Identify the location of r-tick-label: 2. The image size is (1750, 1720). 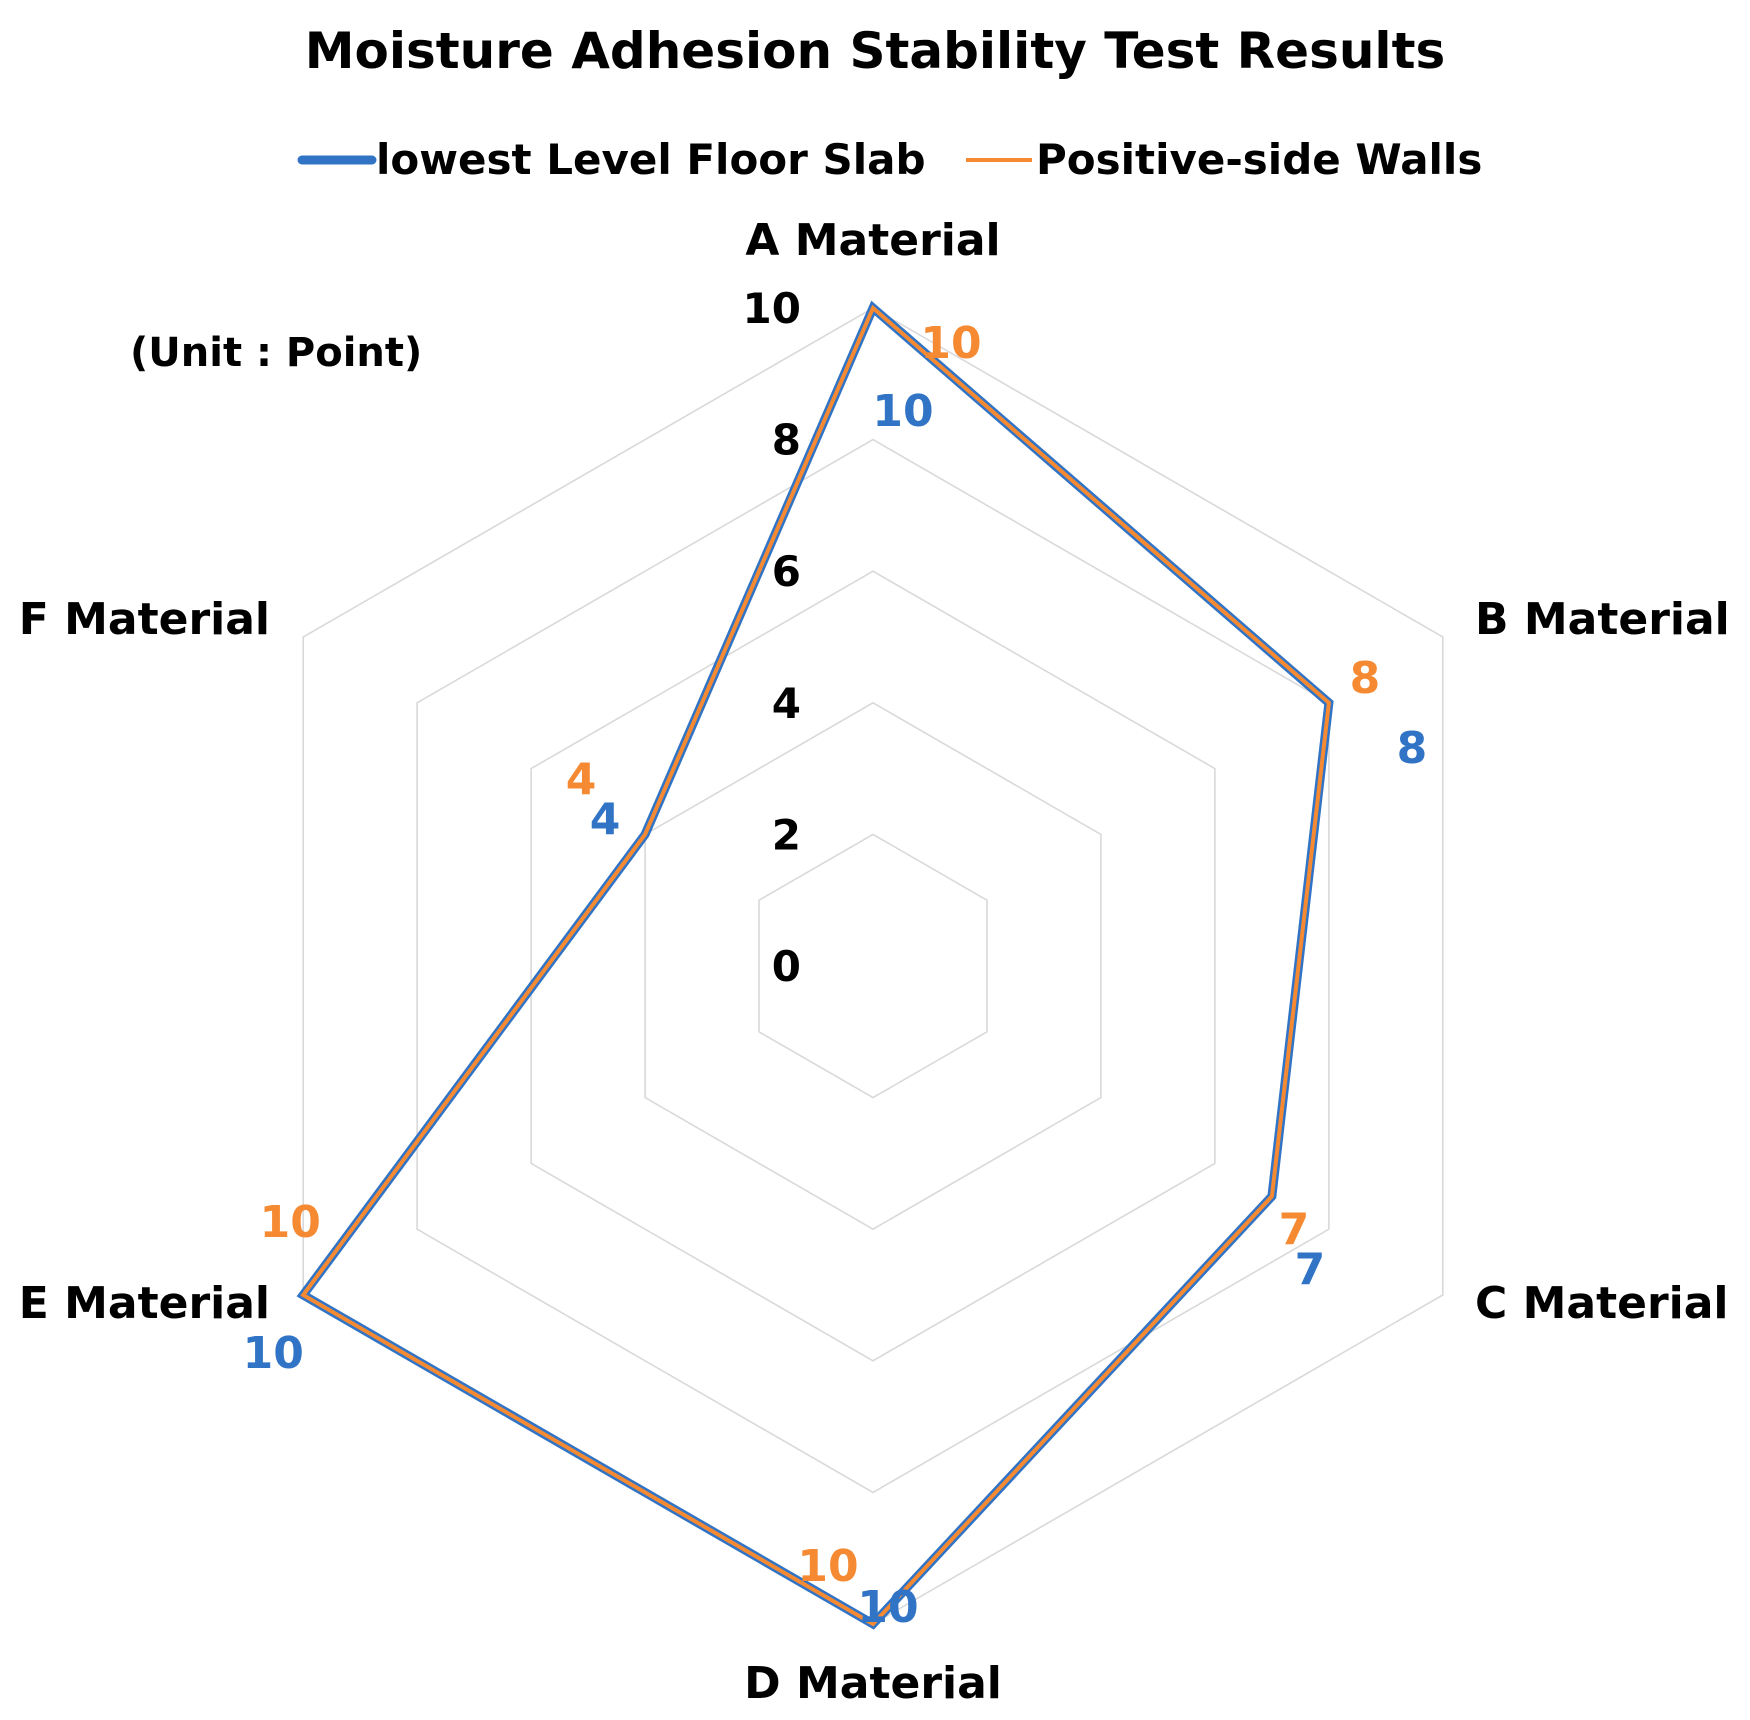
(786, 834).